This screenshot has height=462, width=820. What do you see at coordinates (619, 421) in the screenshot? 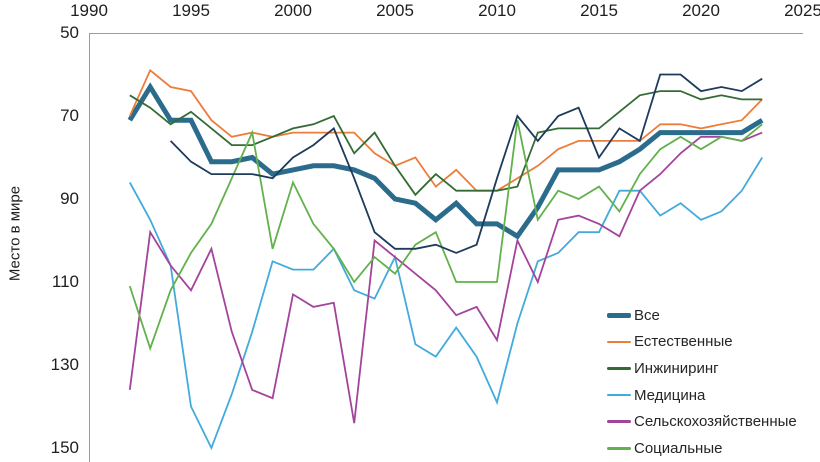
I see `legend-swatch-selskokhozyaystvennye` at bounding box center [619, 421].